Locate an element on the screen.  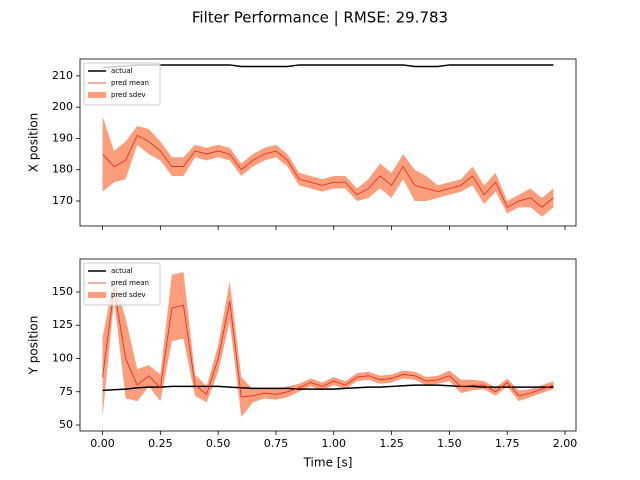
x-tick-label: 0.00 is located at coordinates (102, 443).